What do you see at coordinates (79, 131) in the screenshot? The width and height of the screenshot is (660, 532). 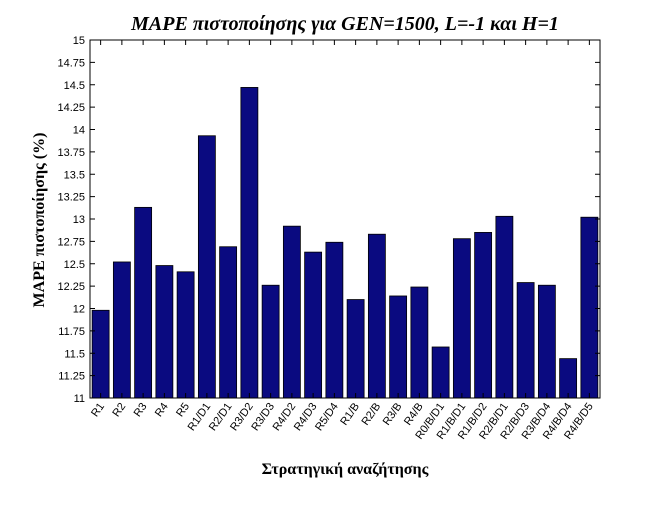 I see `y-tick-label: 14` at bounding box center [79, 131].